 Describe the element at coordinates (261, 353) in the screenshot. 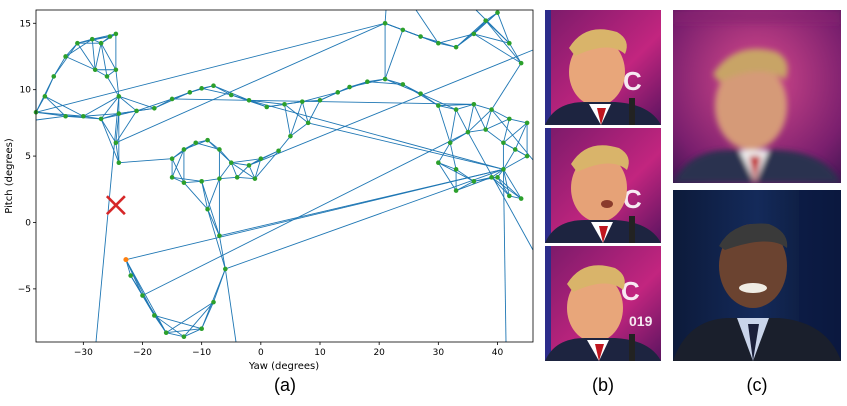

I see `x-tick-label: 0` at that location.